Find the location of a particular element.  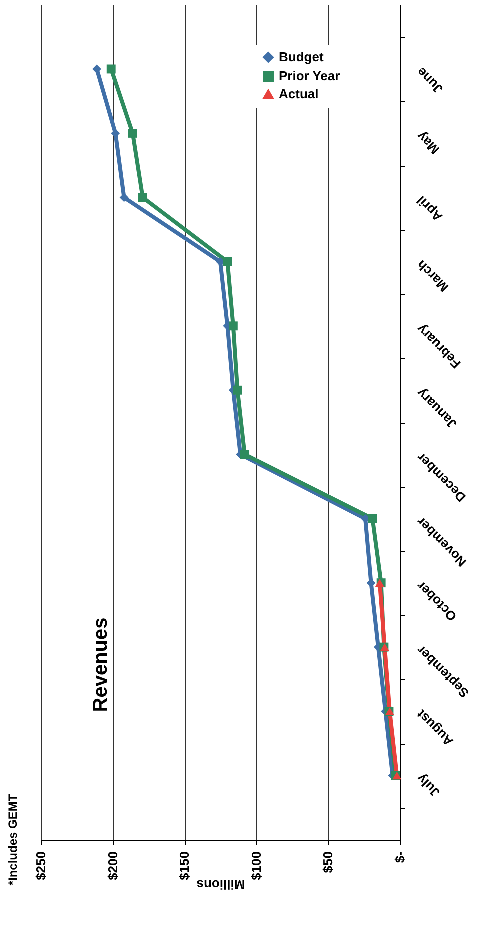

x-tick-label: $100 is located at coordinates (256, 866).